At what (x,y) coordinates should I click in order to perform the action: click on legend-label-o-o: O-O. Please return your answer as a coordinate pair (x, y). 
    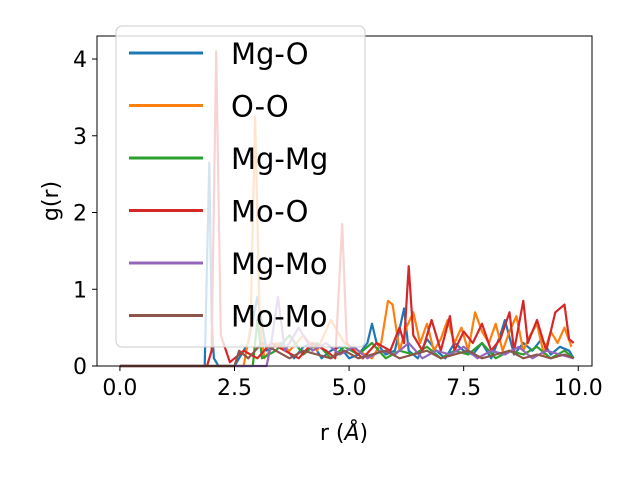
    Looking at the image, I should click on (260, 107).